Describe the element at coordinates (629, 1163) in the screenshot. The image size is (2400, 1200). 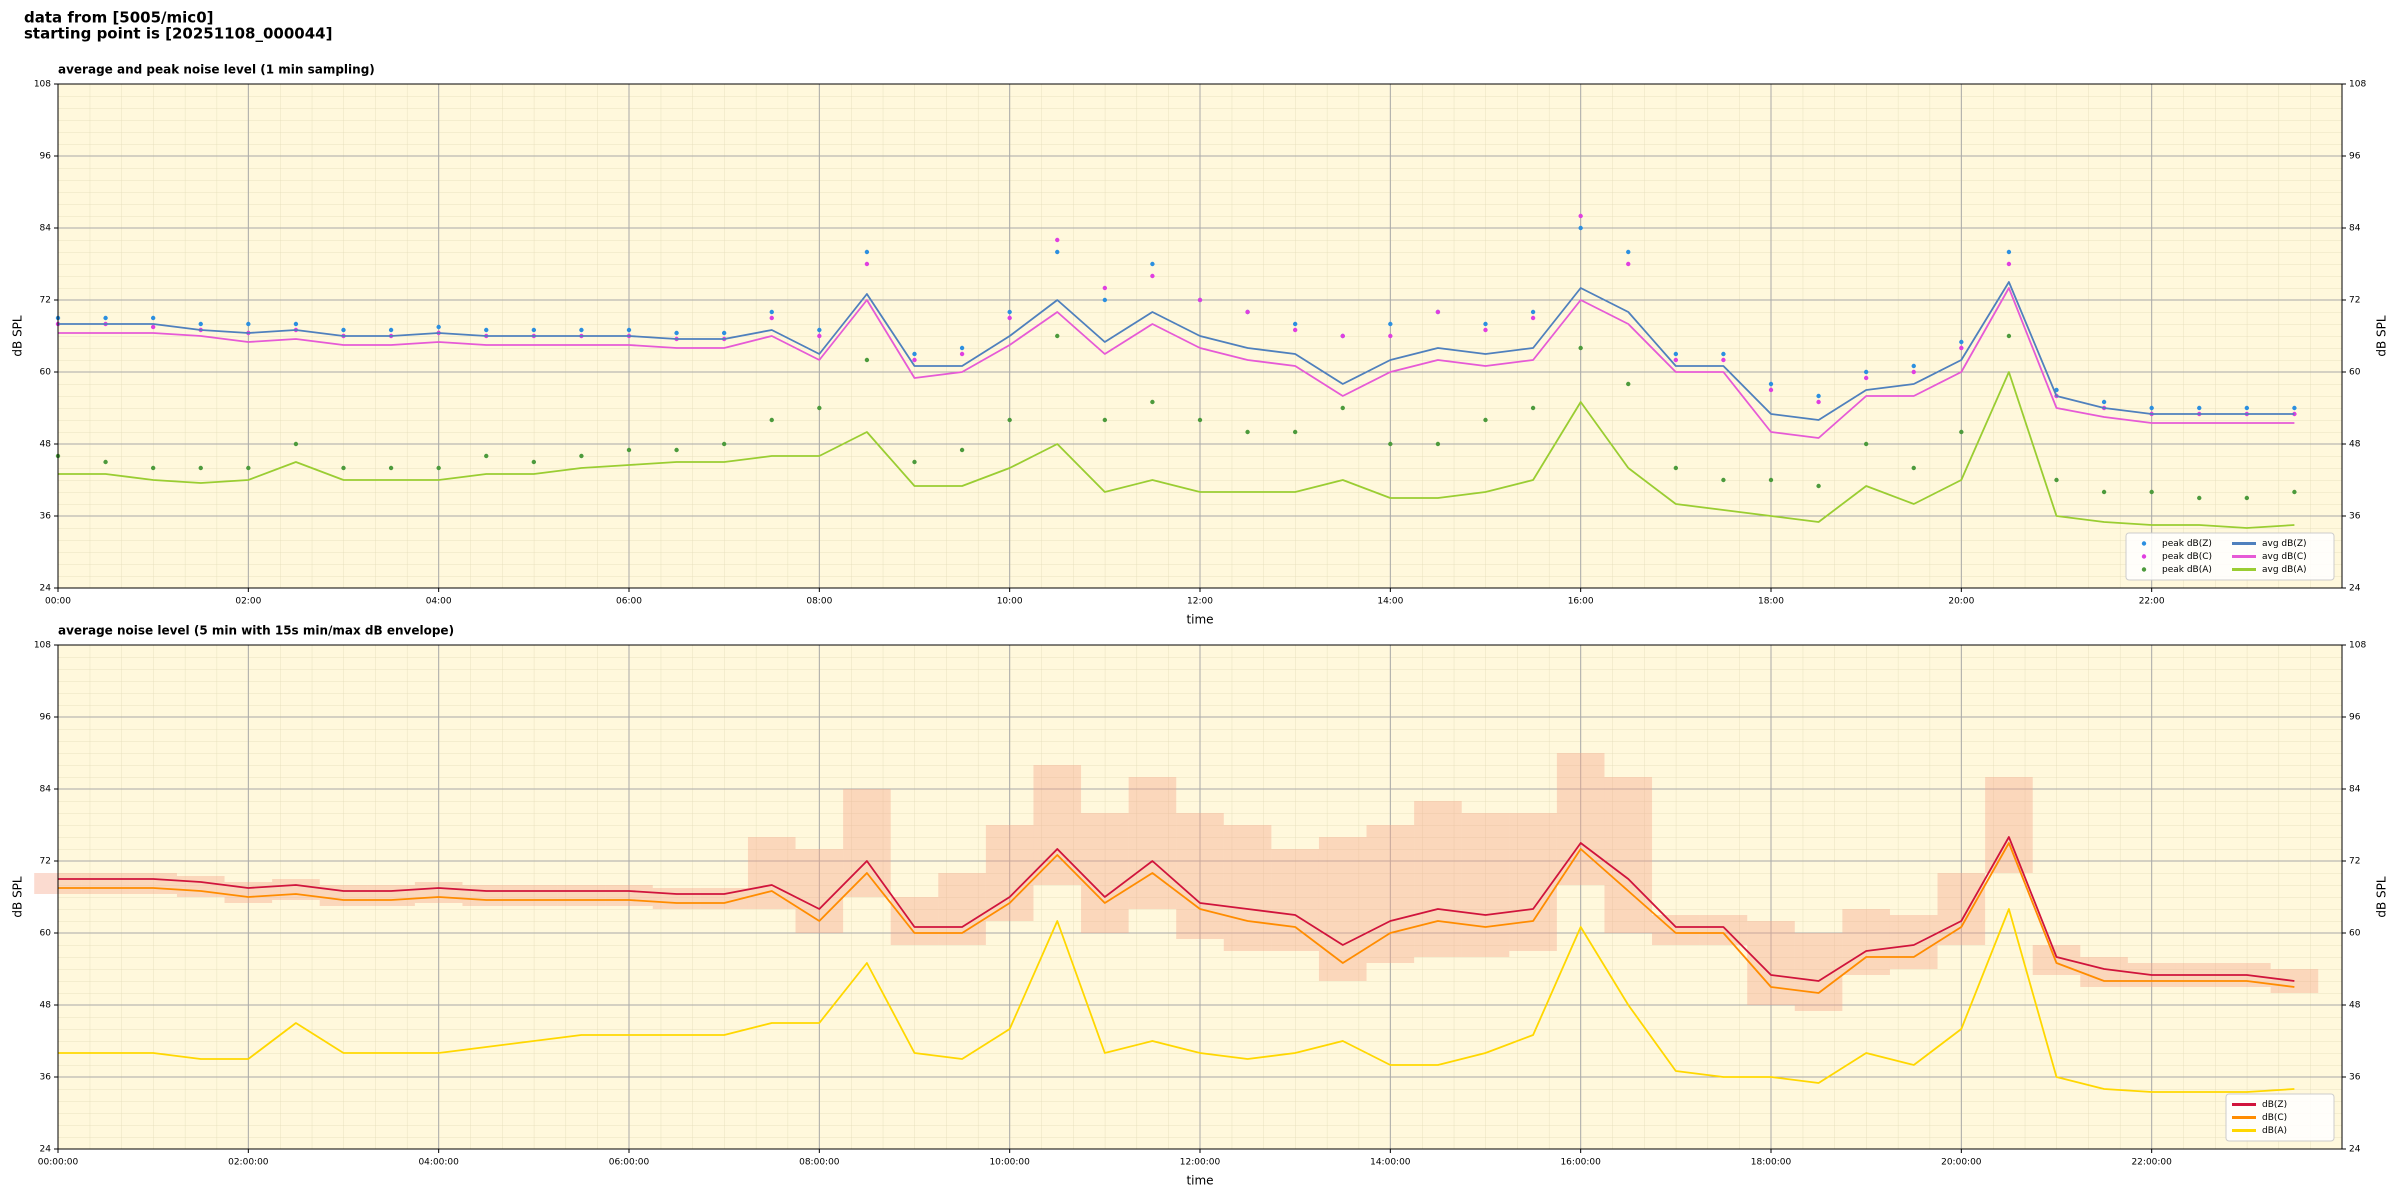
I see `x-tick-label: 06:00:00` at that location.